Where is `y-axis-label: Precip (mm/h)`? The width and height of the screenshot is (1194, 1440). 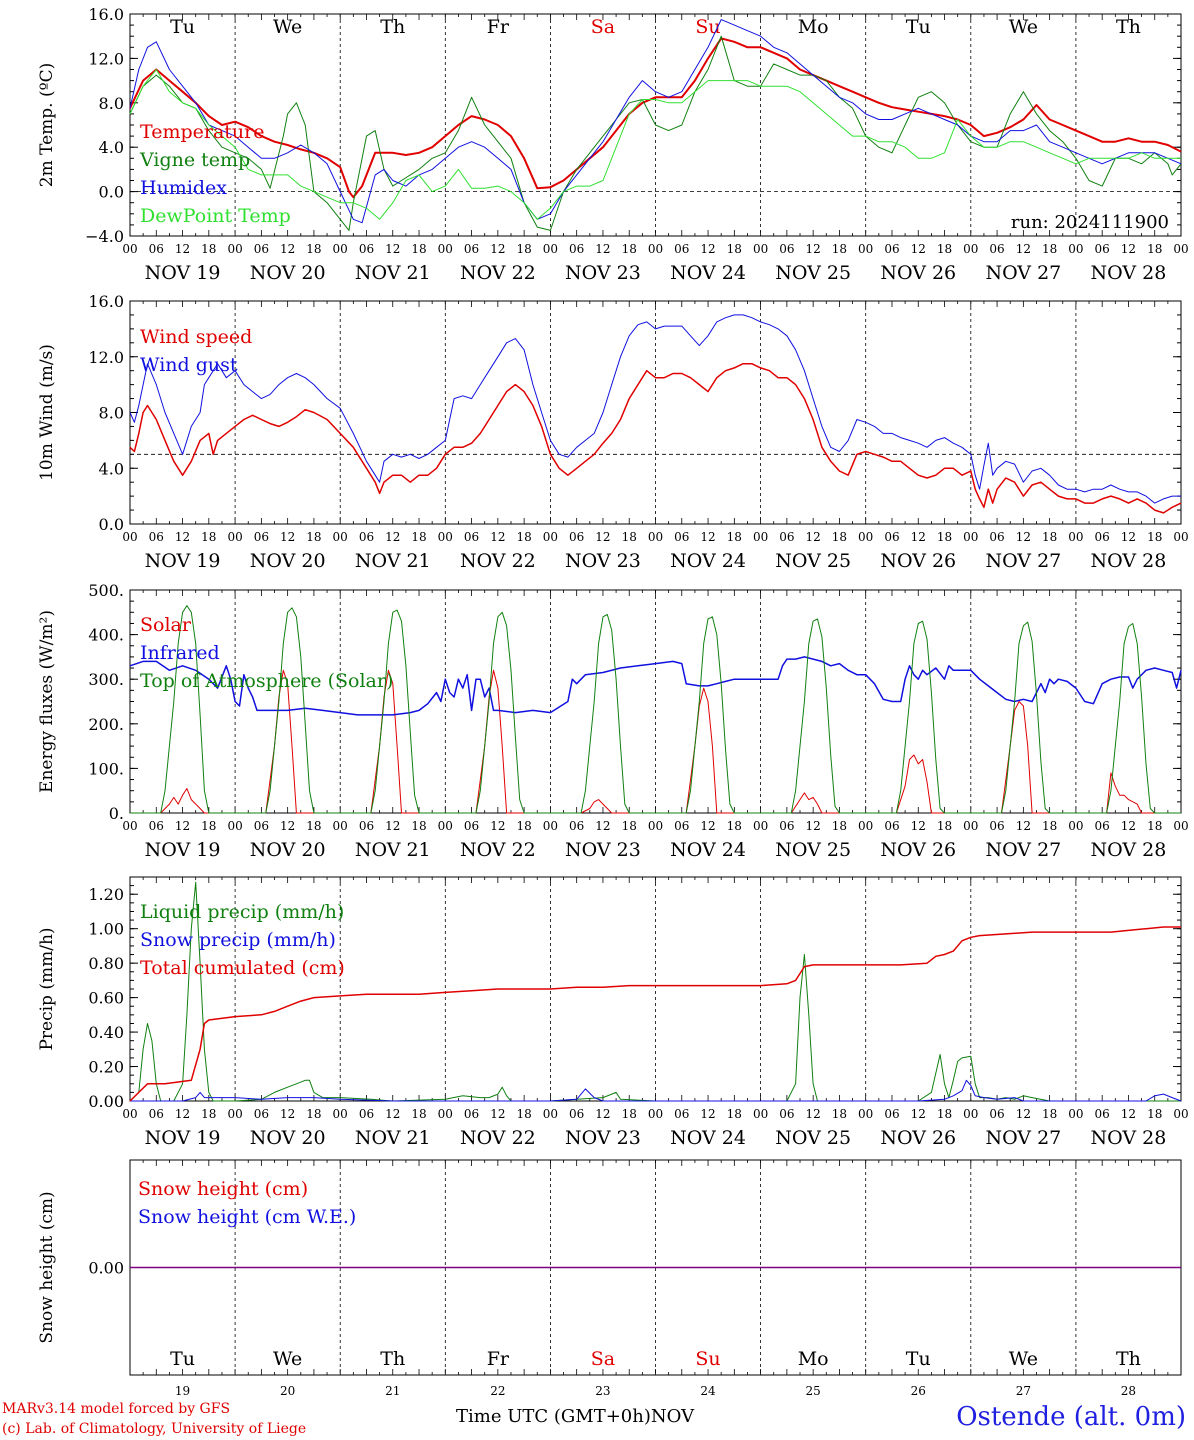
y-axis-label: Precip (mm/h) is located at coordinates (47, 988).